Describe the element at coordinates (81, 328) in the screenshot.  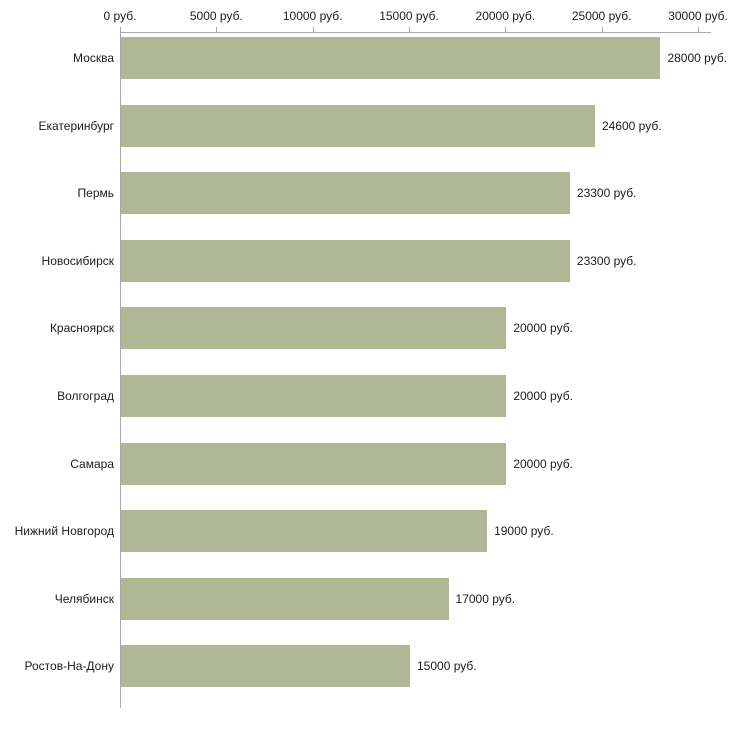
I see `category-label: Красноярск` at that location.